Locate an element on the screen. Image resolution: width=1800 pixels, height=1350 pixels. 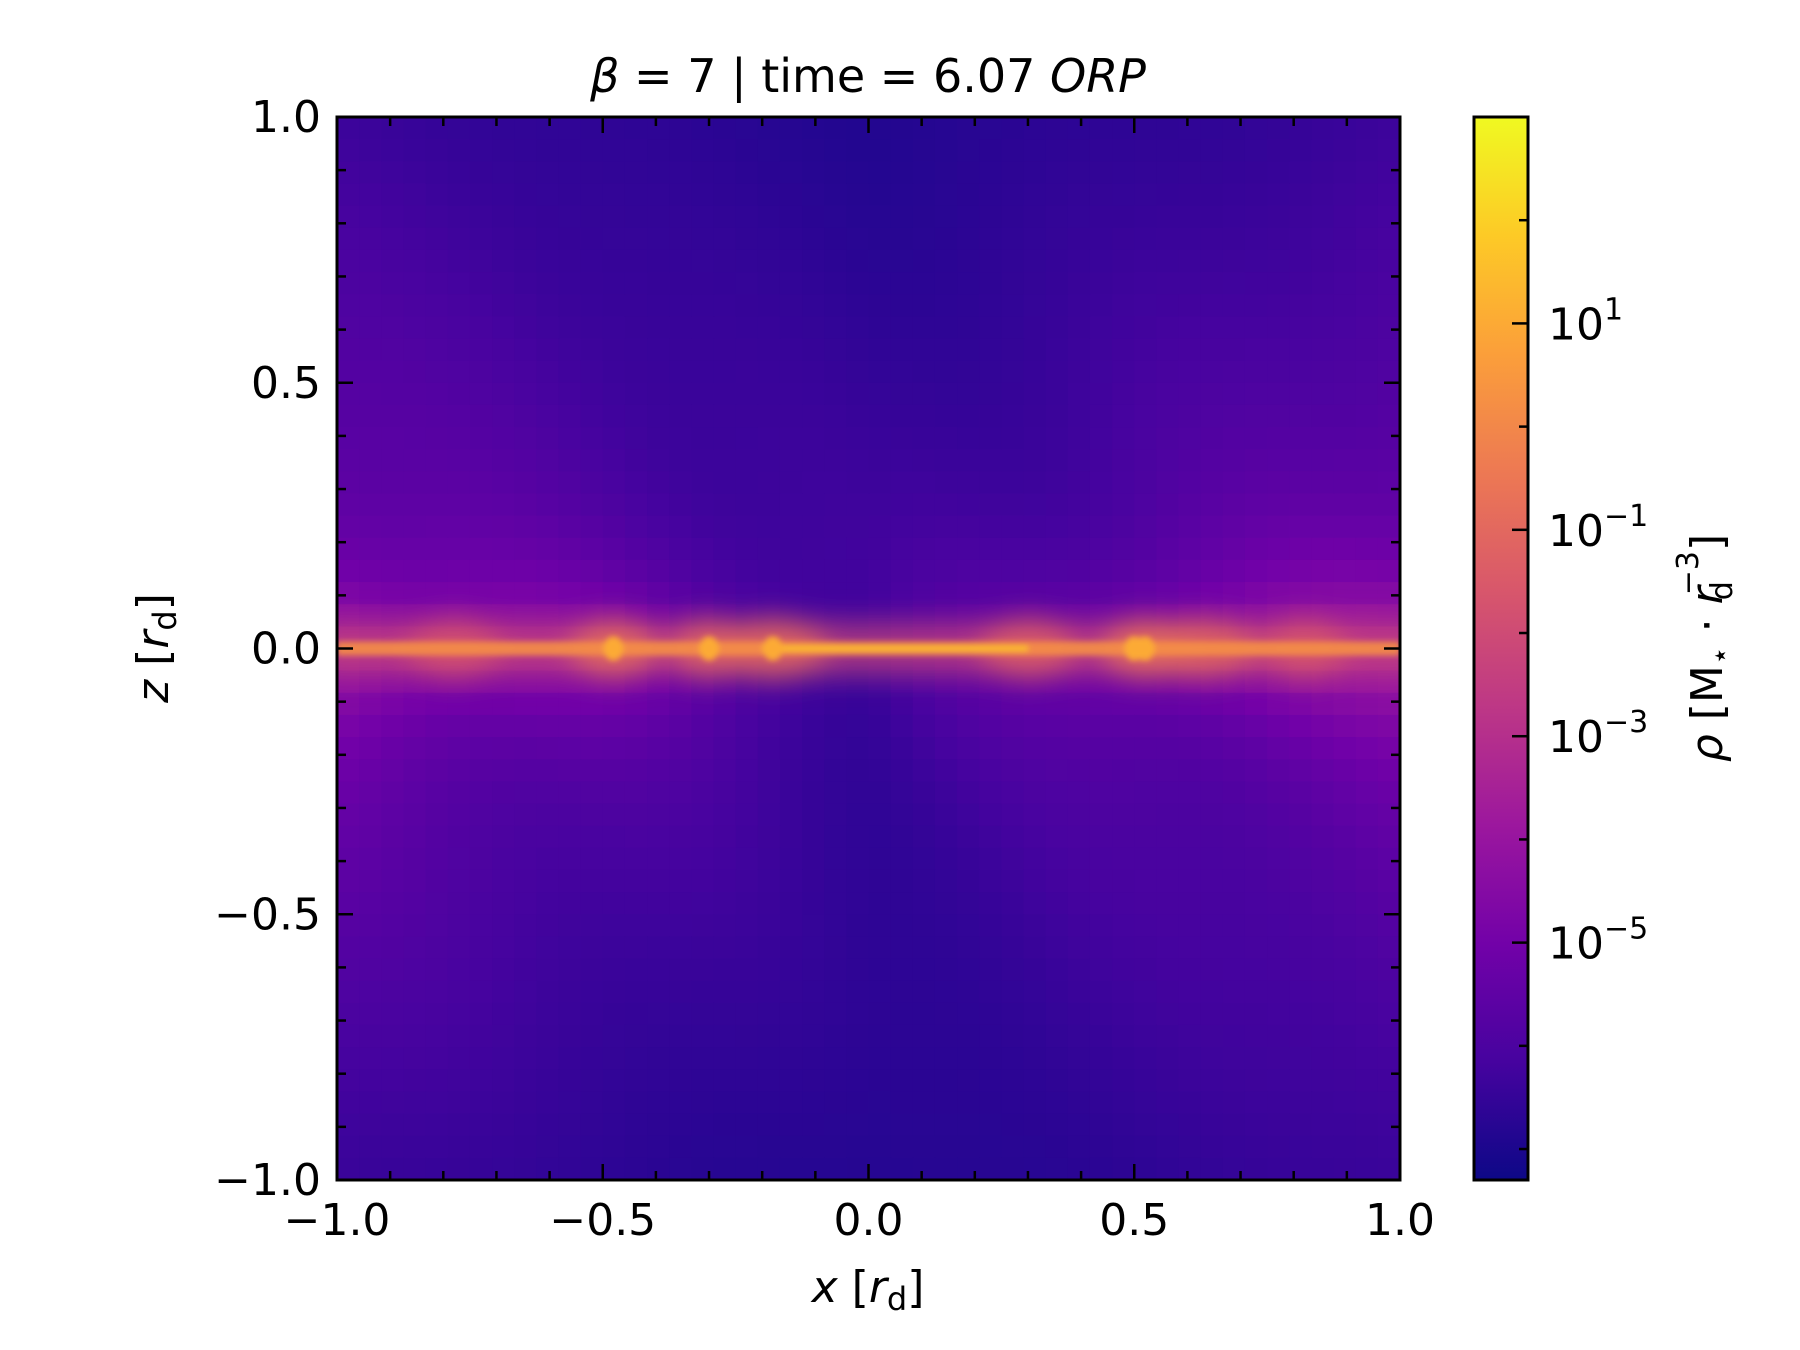
y-tick-label: 1.0 is located at coordinates (286, 117).